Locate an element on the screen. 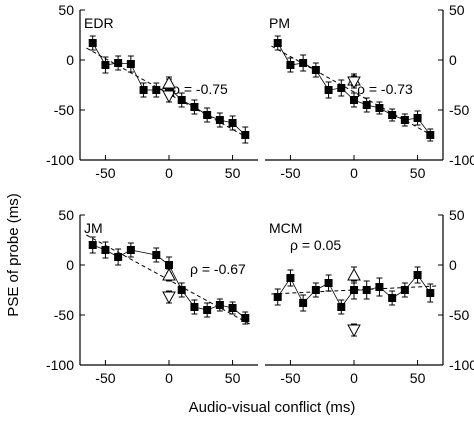  x-axis-title: Audio-visual conflict (ms) is located at coordinates (272, 407).